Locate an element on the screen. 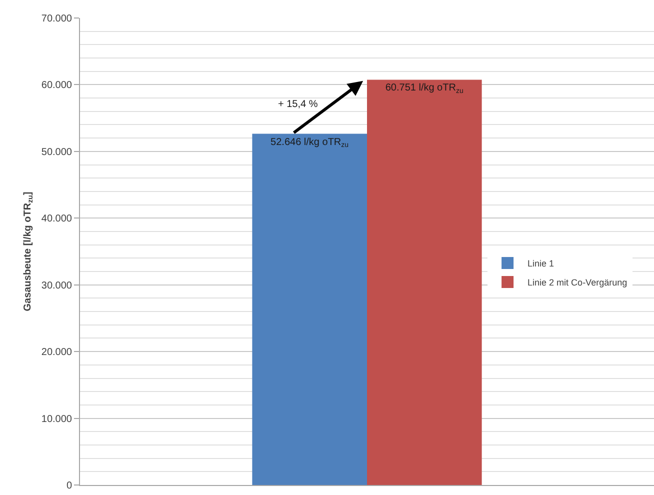 This screenshot has height=495, width=654. y-tick-label: 20.000 is located at coordinates (56, 352).